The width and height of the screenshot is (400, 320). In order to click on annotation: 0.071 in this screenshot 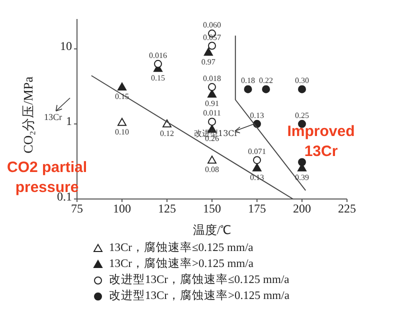, I will do `click(257, 151)`.